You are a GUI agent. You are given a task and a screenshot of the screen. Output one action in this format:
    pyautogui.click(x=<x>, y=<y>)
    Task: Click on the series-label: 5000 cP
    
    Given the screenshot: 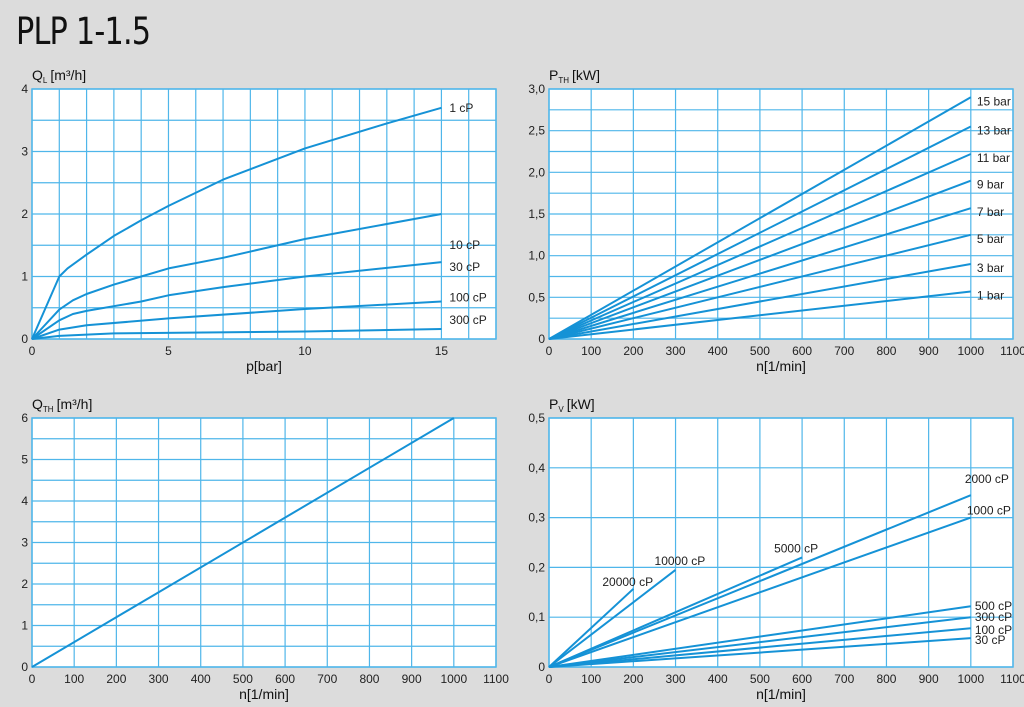 What is the action you would take?
    pyautogui.click(x=796, y=548)
    